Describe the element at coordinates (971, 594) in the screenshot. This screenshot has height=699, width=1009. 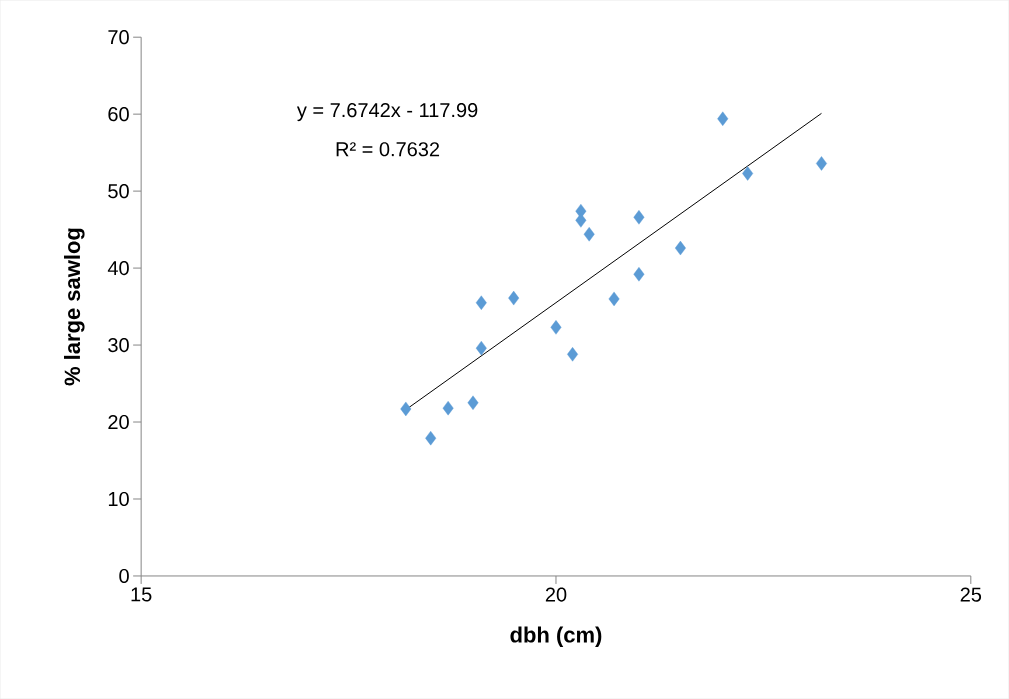
I see `x-tick-label: 25` at that location.